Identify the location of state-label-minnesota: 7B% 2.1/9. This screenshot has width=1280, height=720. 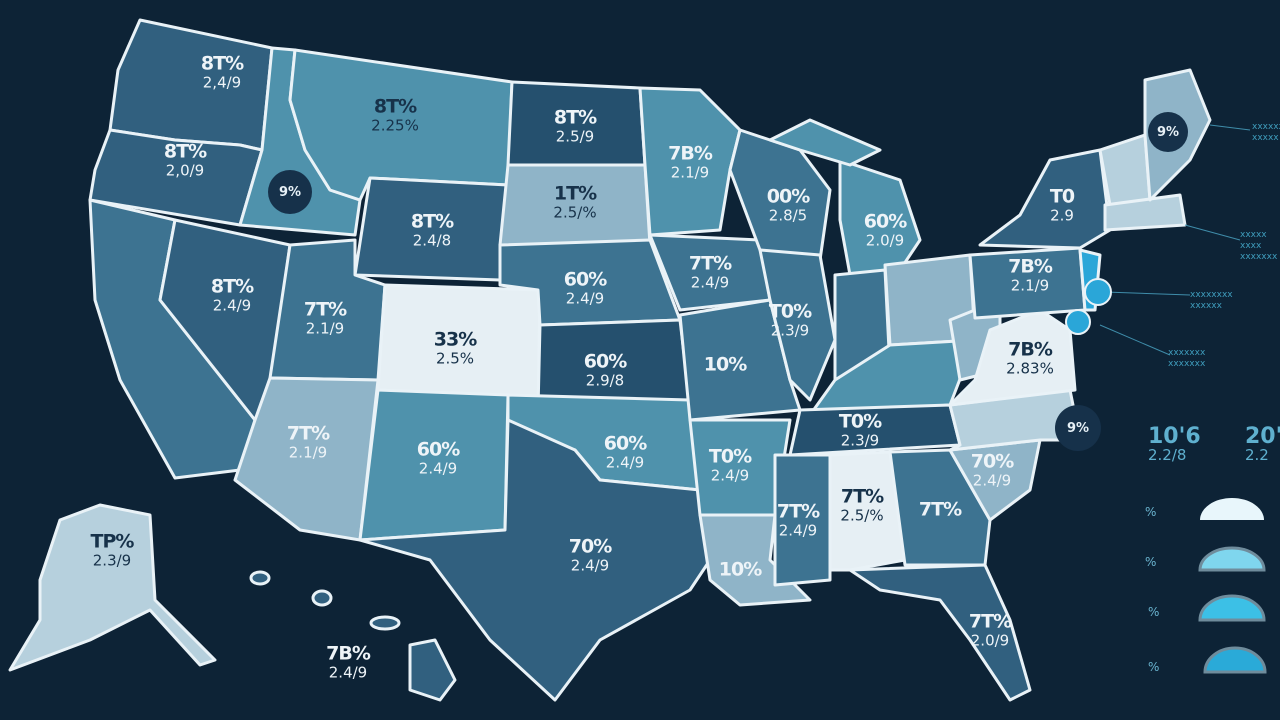
(690, 162).